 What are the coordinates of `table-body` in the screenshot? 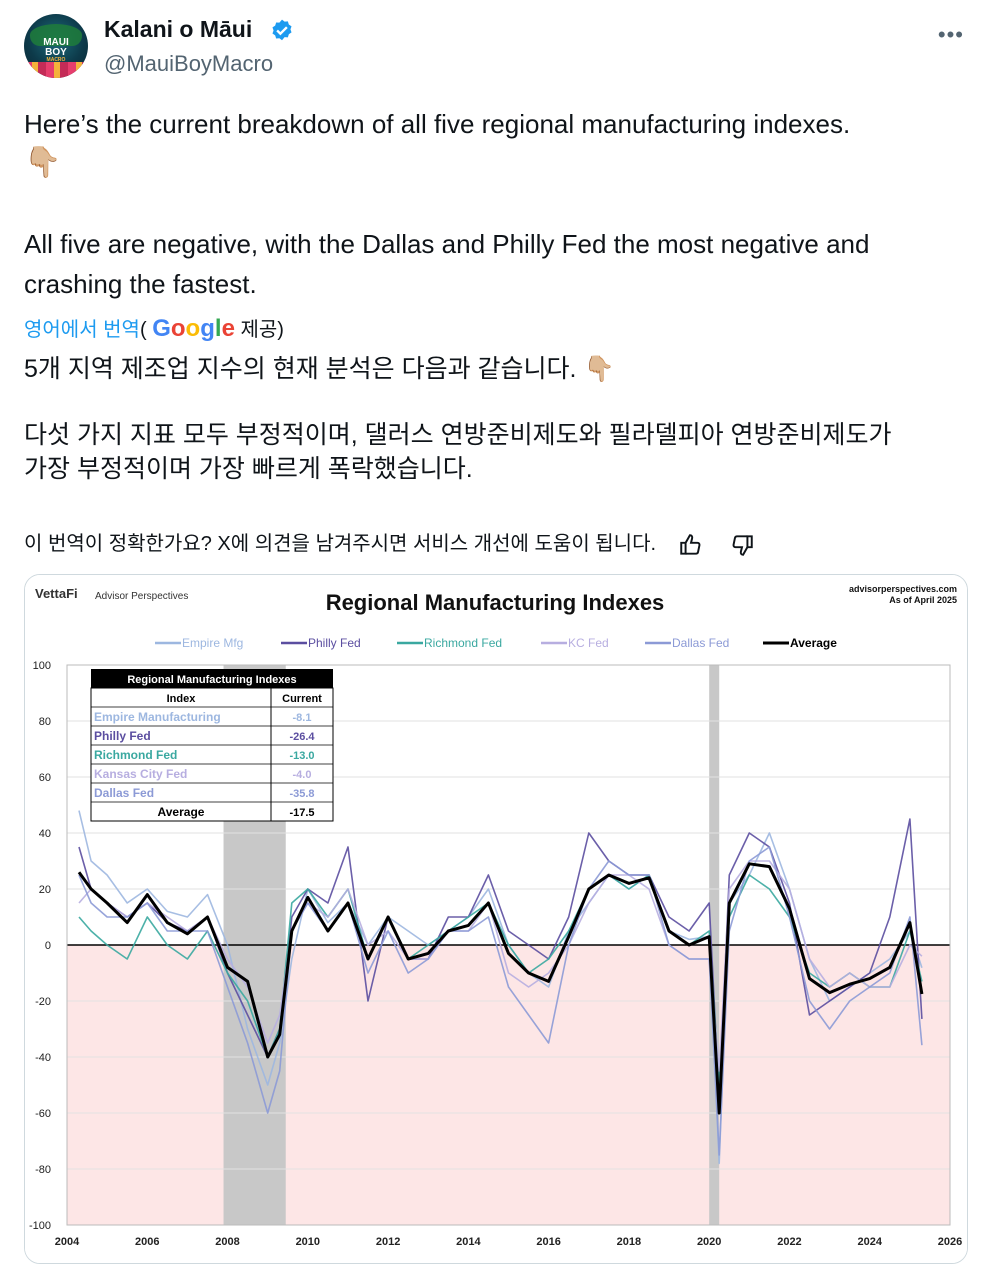 It's located at (212, 754).